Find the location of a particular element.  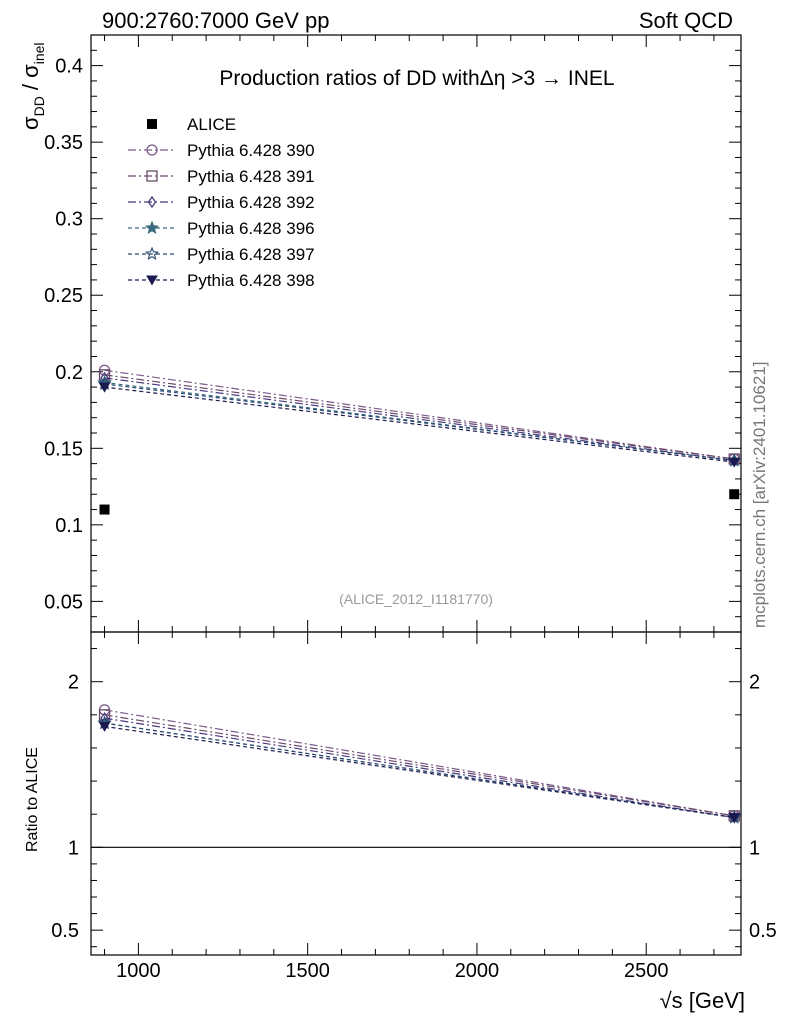

legend-label-2: Pythia 6.428 391 is located at coordinates (251, 176).